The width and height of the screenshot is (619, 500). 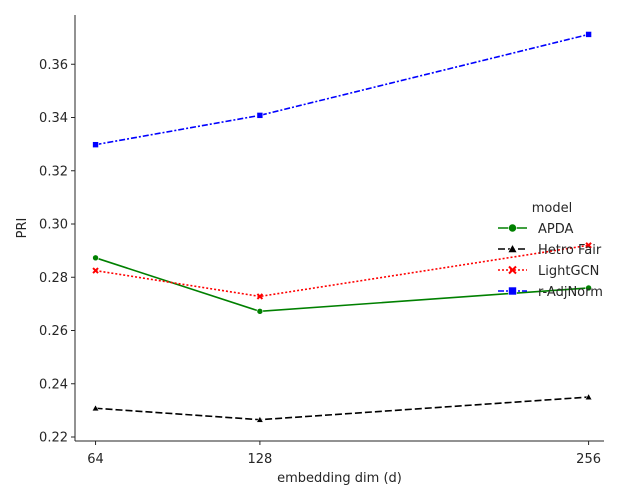 I want to click on series-line-apda, so click(x=342, y=285).